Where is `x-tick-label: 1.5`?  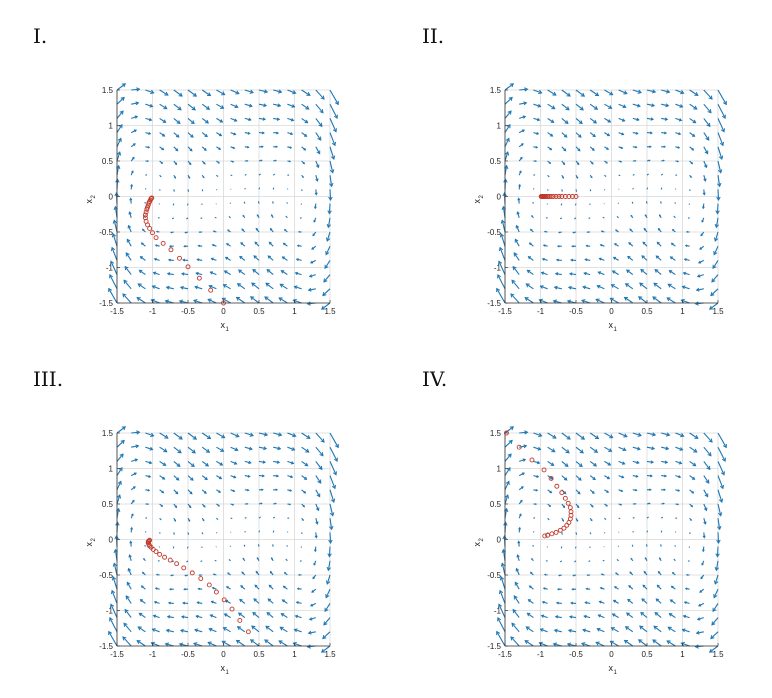
x-tick-label: 1.5 is located at coordinates (718, 654).